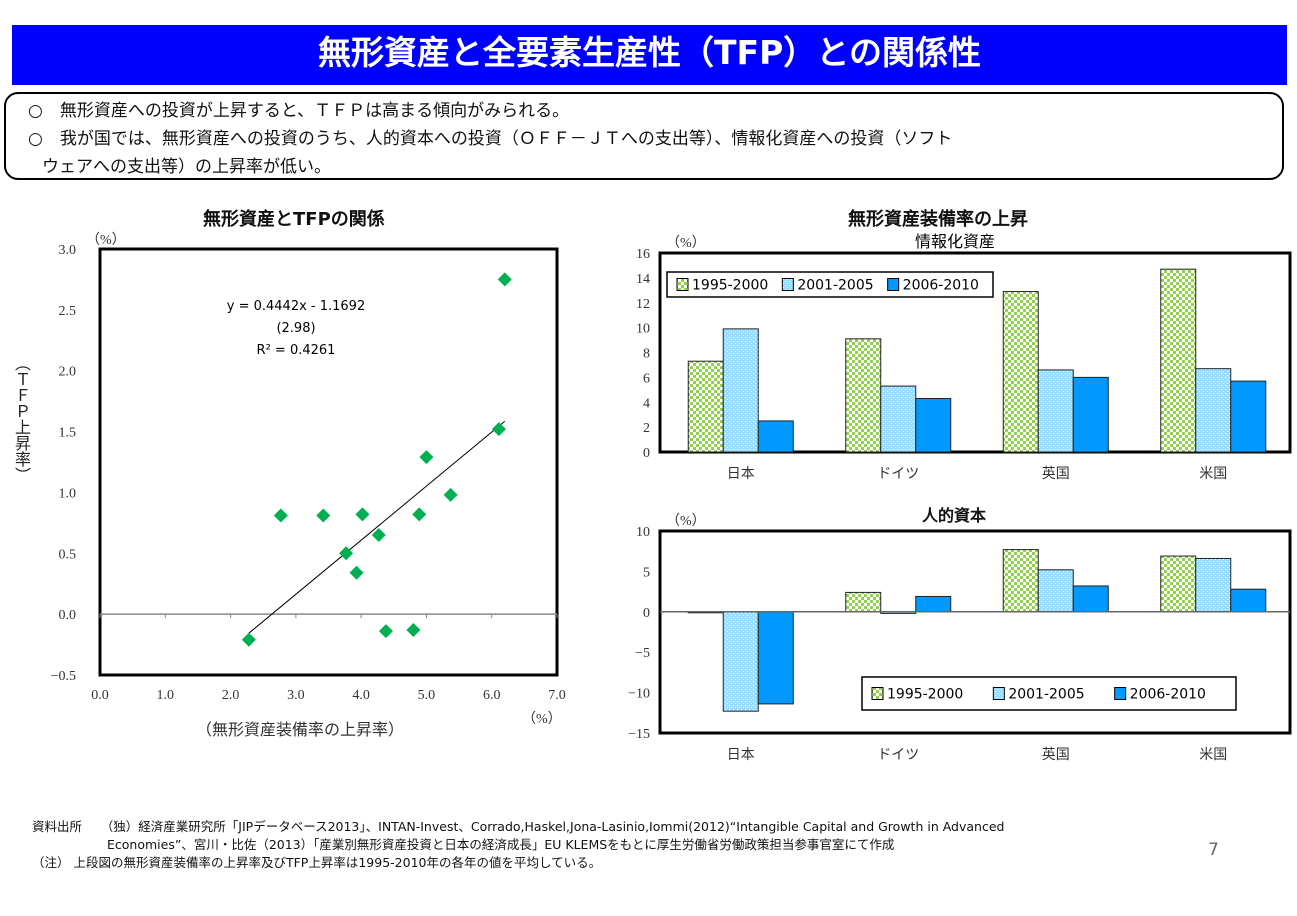  What do you see at coordinates (294, 219) in the screenshot?
I see `scatter-title: 無形資産とTFPの関係` at bounding box center [294, 219].